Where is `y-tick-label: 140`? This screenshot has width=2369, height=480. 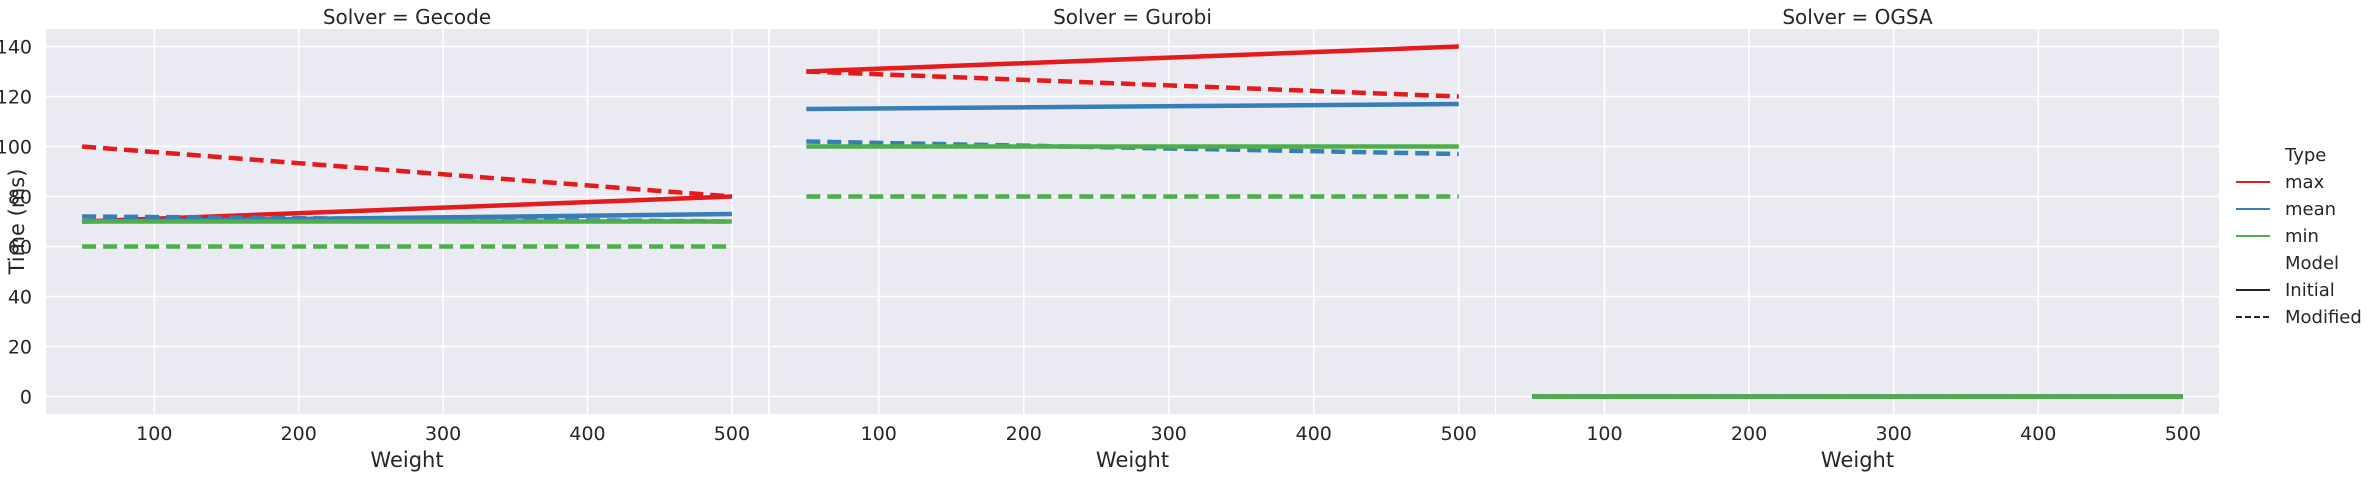 y-tick-label: 140 is located at coordinates (16, 48).